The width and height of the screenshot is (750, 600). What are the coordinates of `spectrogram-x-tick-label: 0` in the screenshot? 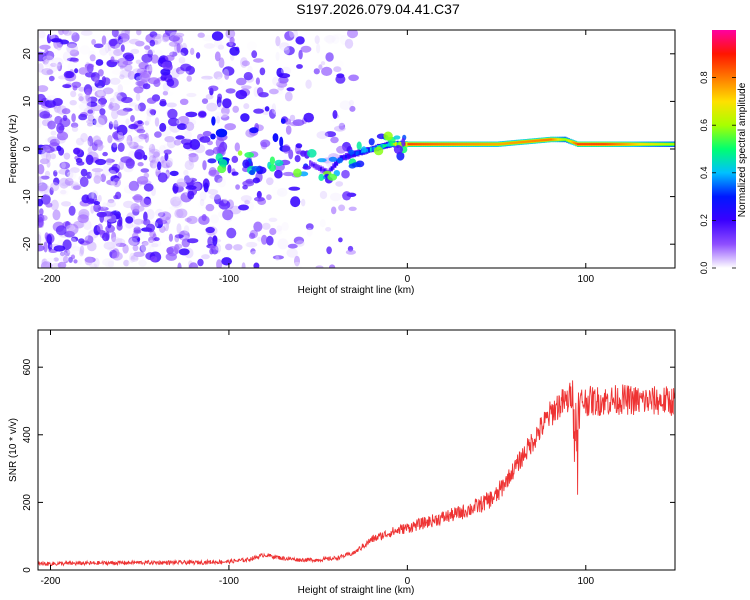 It's located at (408, 279).